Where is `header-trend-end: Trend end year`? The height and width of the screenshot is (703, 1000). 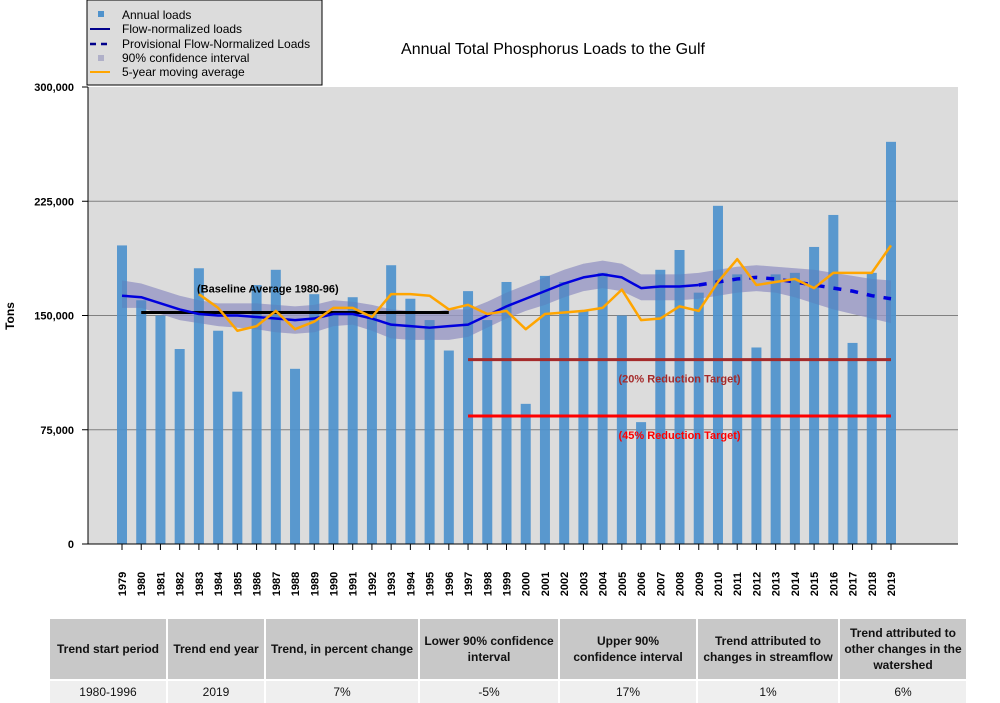 header-trend-end: Trend end year is located at coordinates (216, 649).